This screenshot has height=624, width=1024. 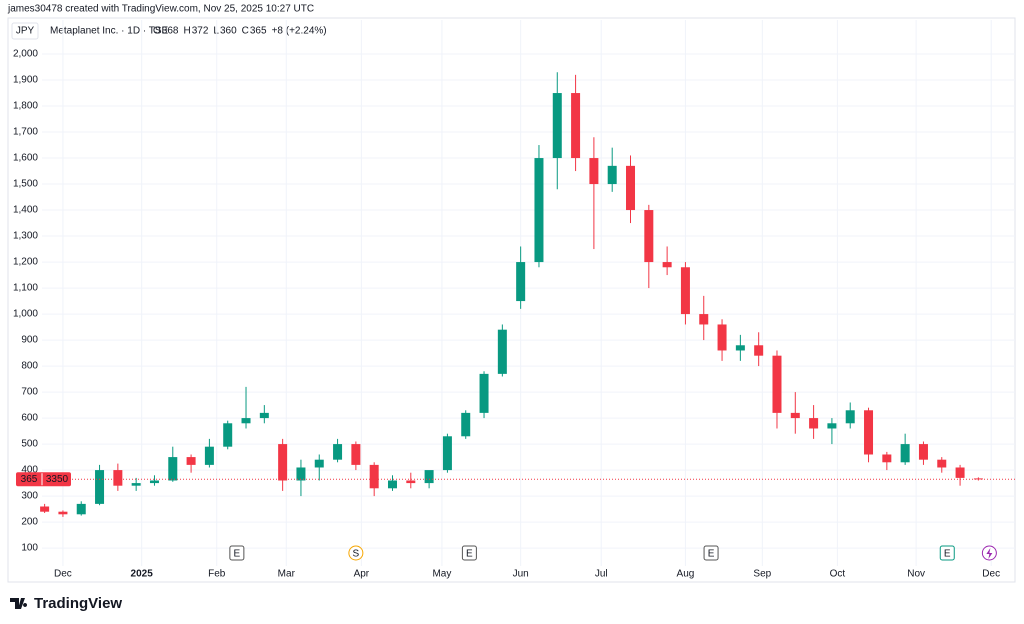 I want to click on y-tick-label: 1,700, so click(x=25, y=132).